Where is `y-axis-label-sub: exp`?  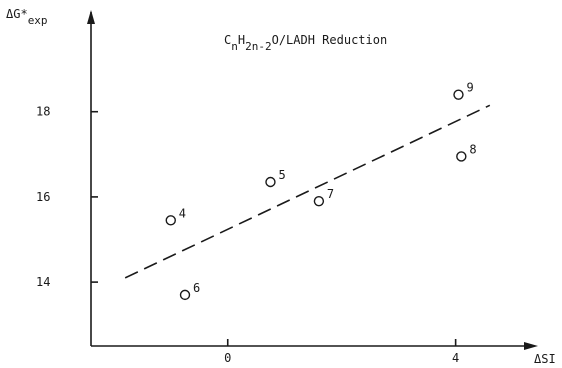 y-axis-label-sub: exp is located at coordinates (38, 20).